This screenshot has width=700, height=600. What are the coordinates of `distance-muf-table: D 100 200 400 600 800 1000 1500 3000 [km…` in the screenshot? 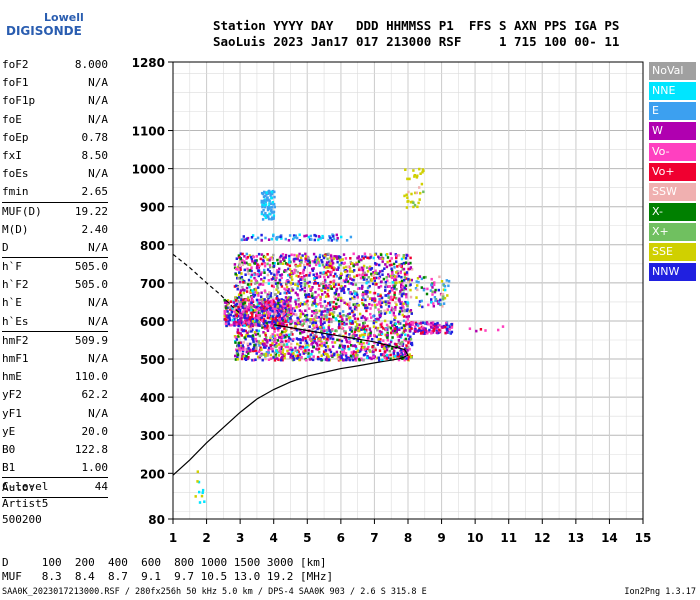 It's located at (167, 570).